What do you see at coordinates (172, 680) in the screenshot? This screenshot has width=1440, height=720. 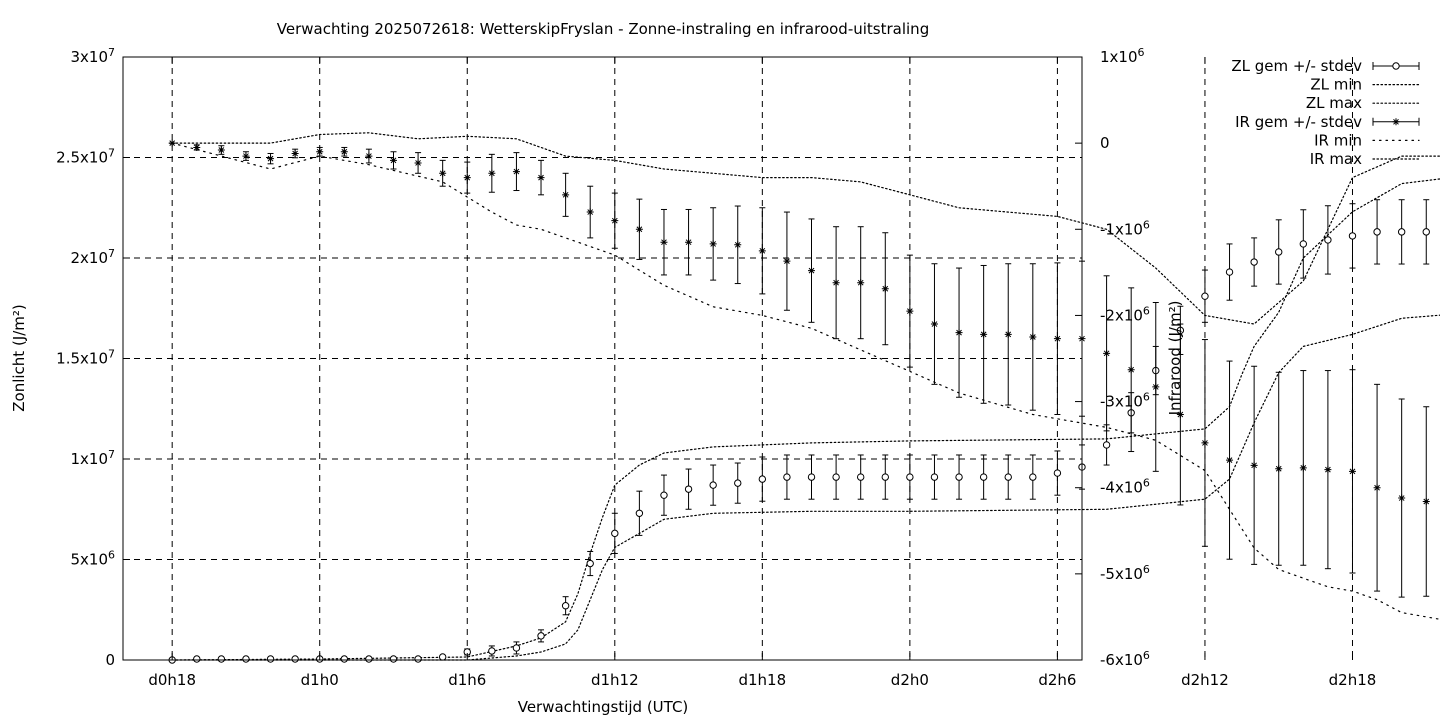 I see `x-tick-label: d0h18` at bounding box center [172, 680].